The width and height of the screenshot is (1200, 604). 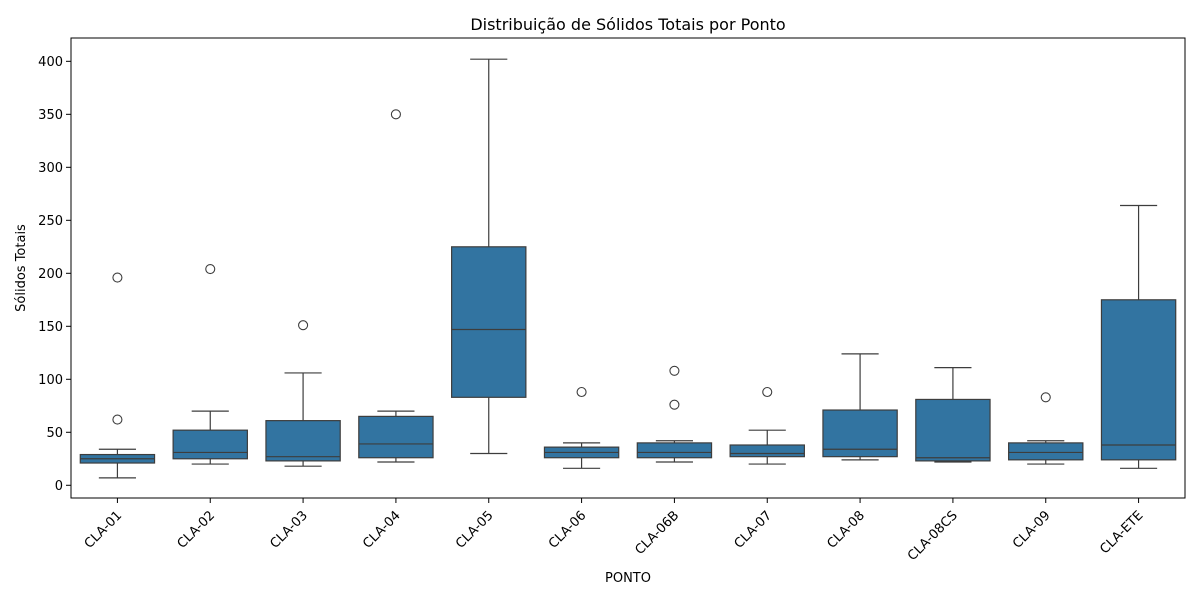 What do you see at coordinates (50, 62) in the screenshot?
I see `y-tick-label: 400` at bounding box center [50, 62].